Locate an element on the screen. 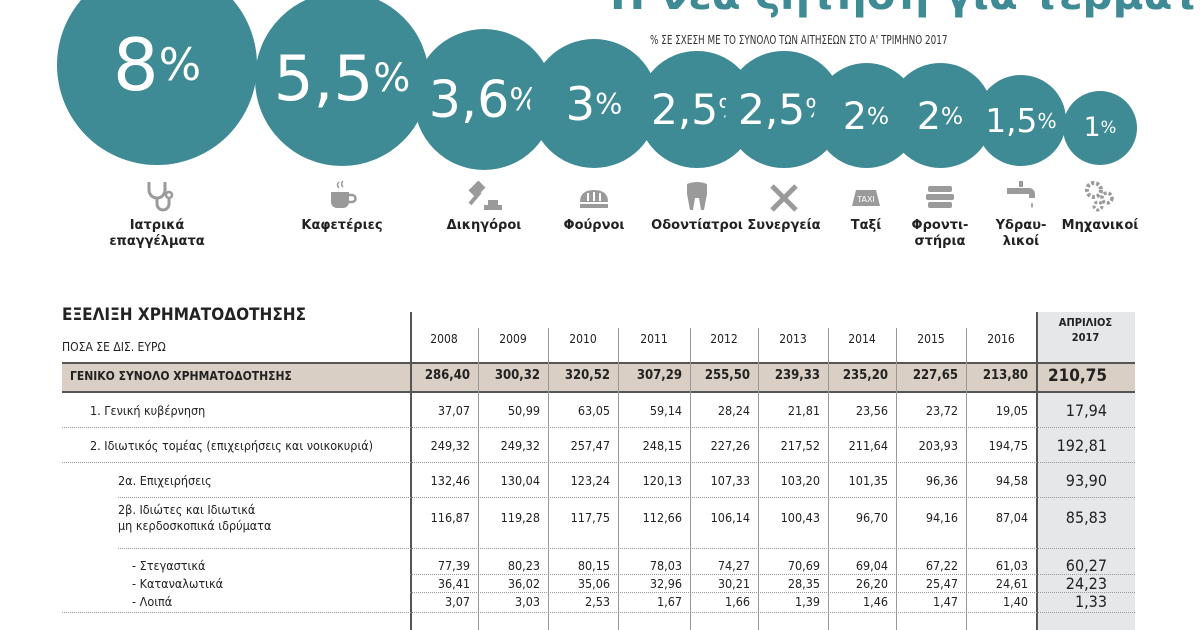 This screenshot has height=630, width=1200. row-label-line: 2β. Ιδιώτες και Ιδιωτικά is located at coordinates (187, 509).